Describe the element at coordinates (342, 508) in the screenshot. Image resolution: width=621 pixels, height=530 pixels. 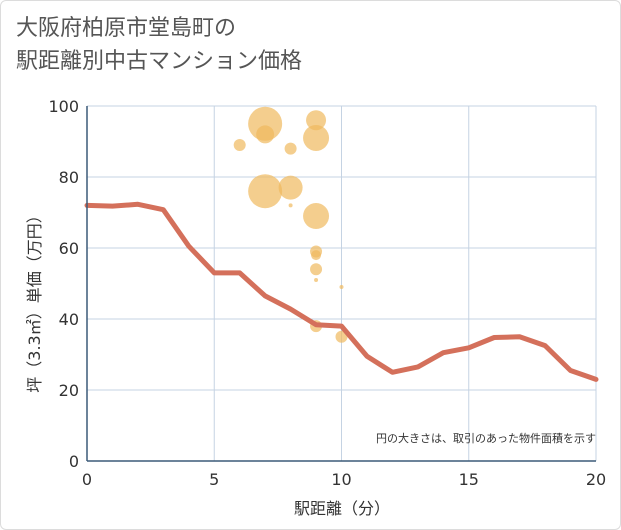
I see `x-axis-label: 駅距離（分）` at that location.